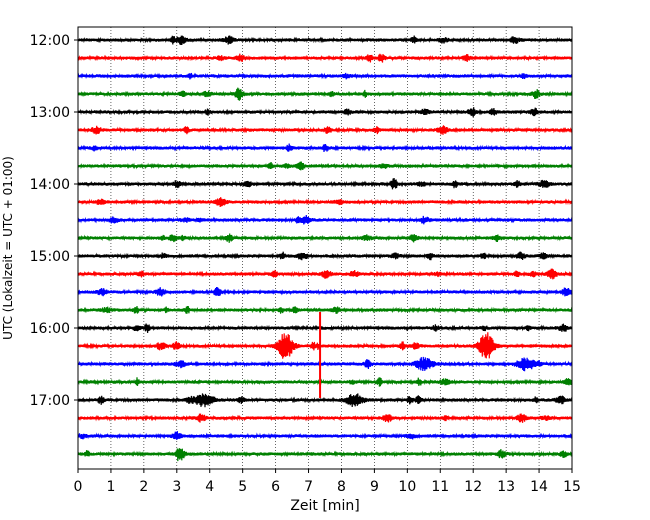 The image size is (650, 520). I want to click on y-axis-ticks: 12:00 13:00 14:00 15:00 16:00 17:00, so click(54, 221).